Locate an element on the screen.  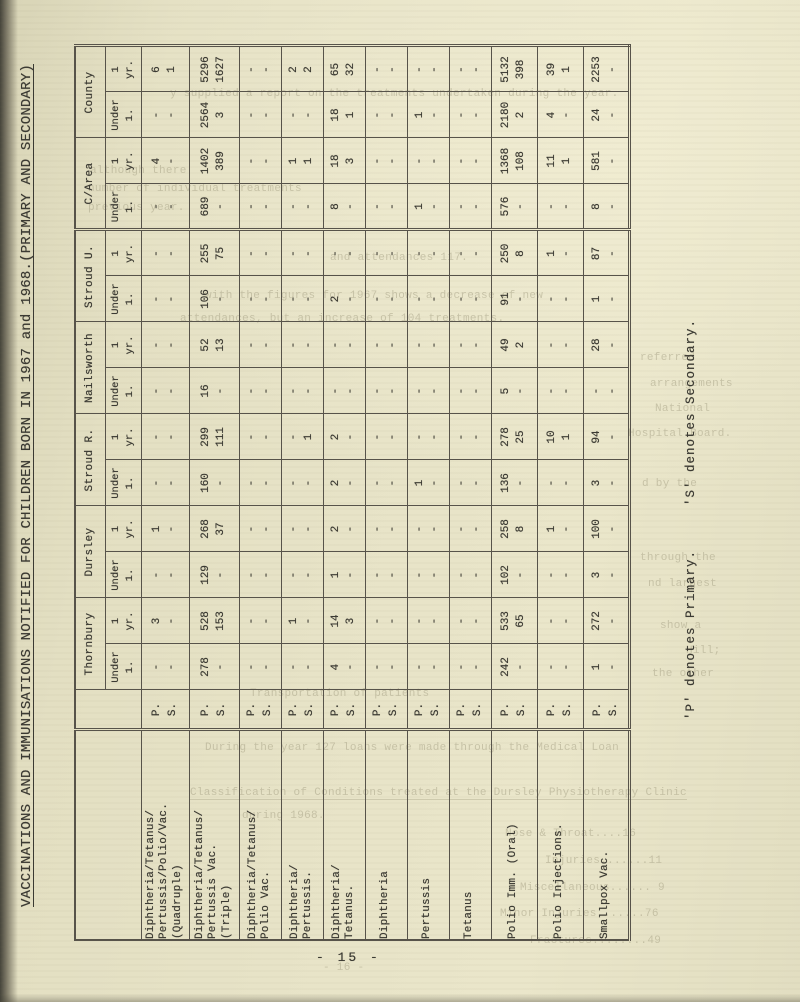
data-cell-1-yr: 5296 1627 is located at coordinates (214, 69).